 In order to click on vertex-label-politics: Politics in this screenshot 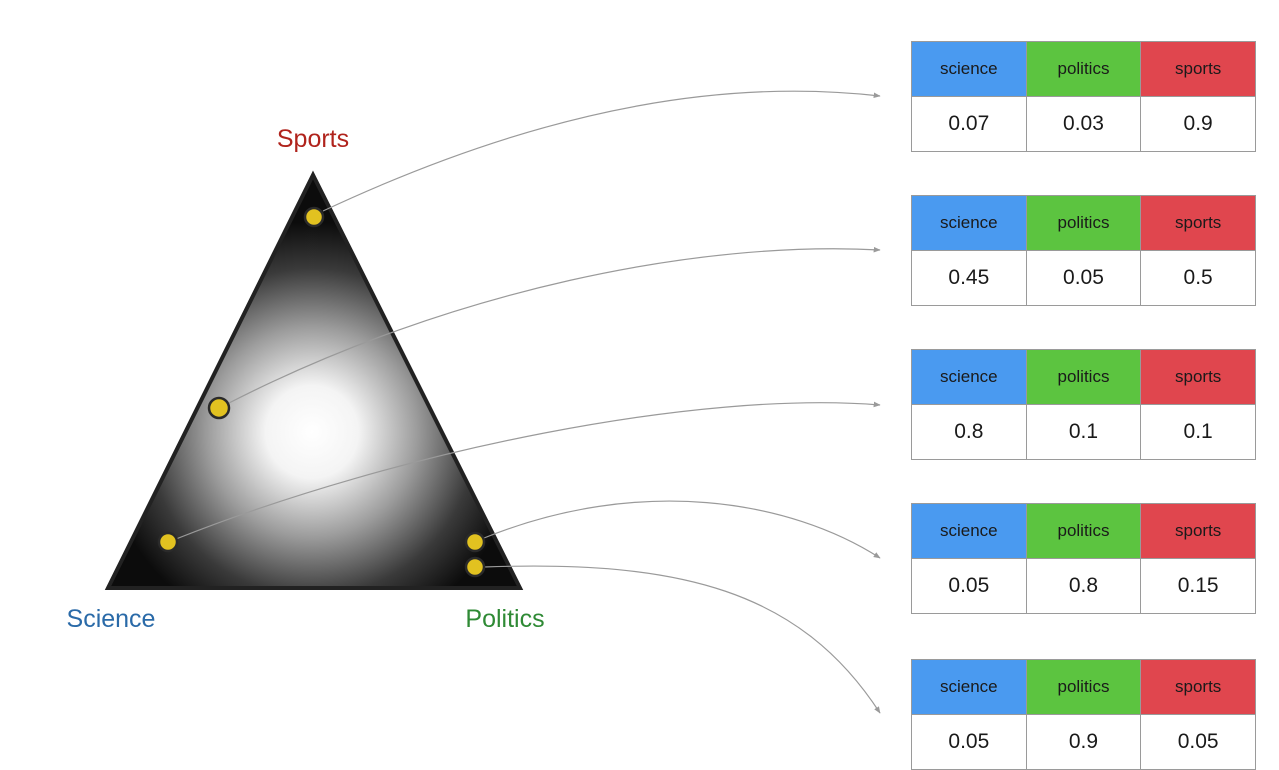, I will do `click(504, 619)`.